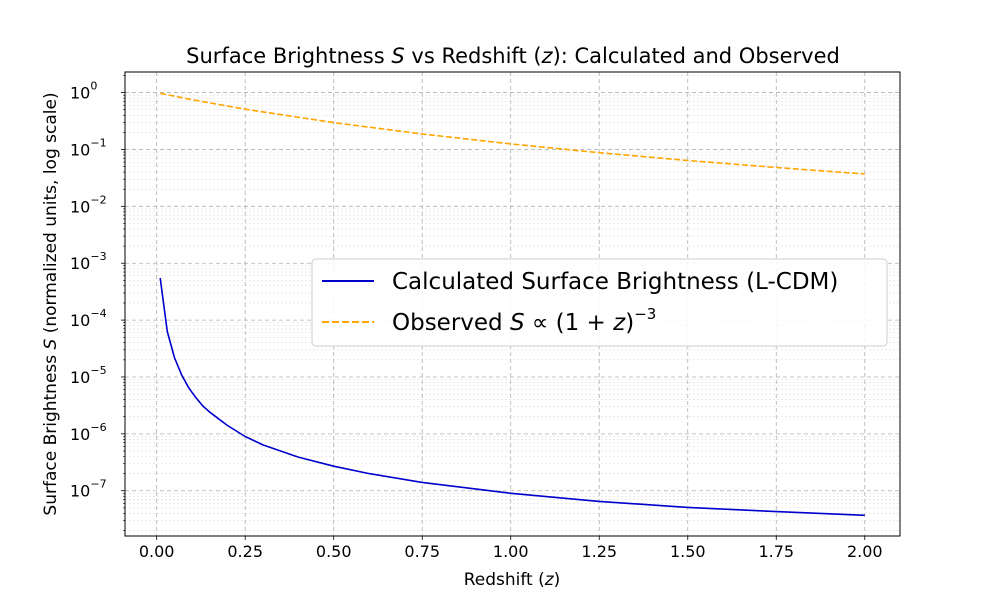 The image size is (1000, 600). What do you see at coordinates (98, 484) in the screenshot?
I see `y-tick-exponent: −7` at bounding box center [98, 484].